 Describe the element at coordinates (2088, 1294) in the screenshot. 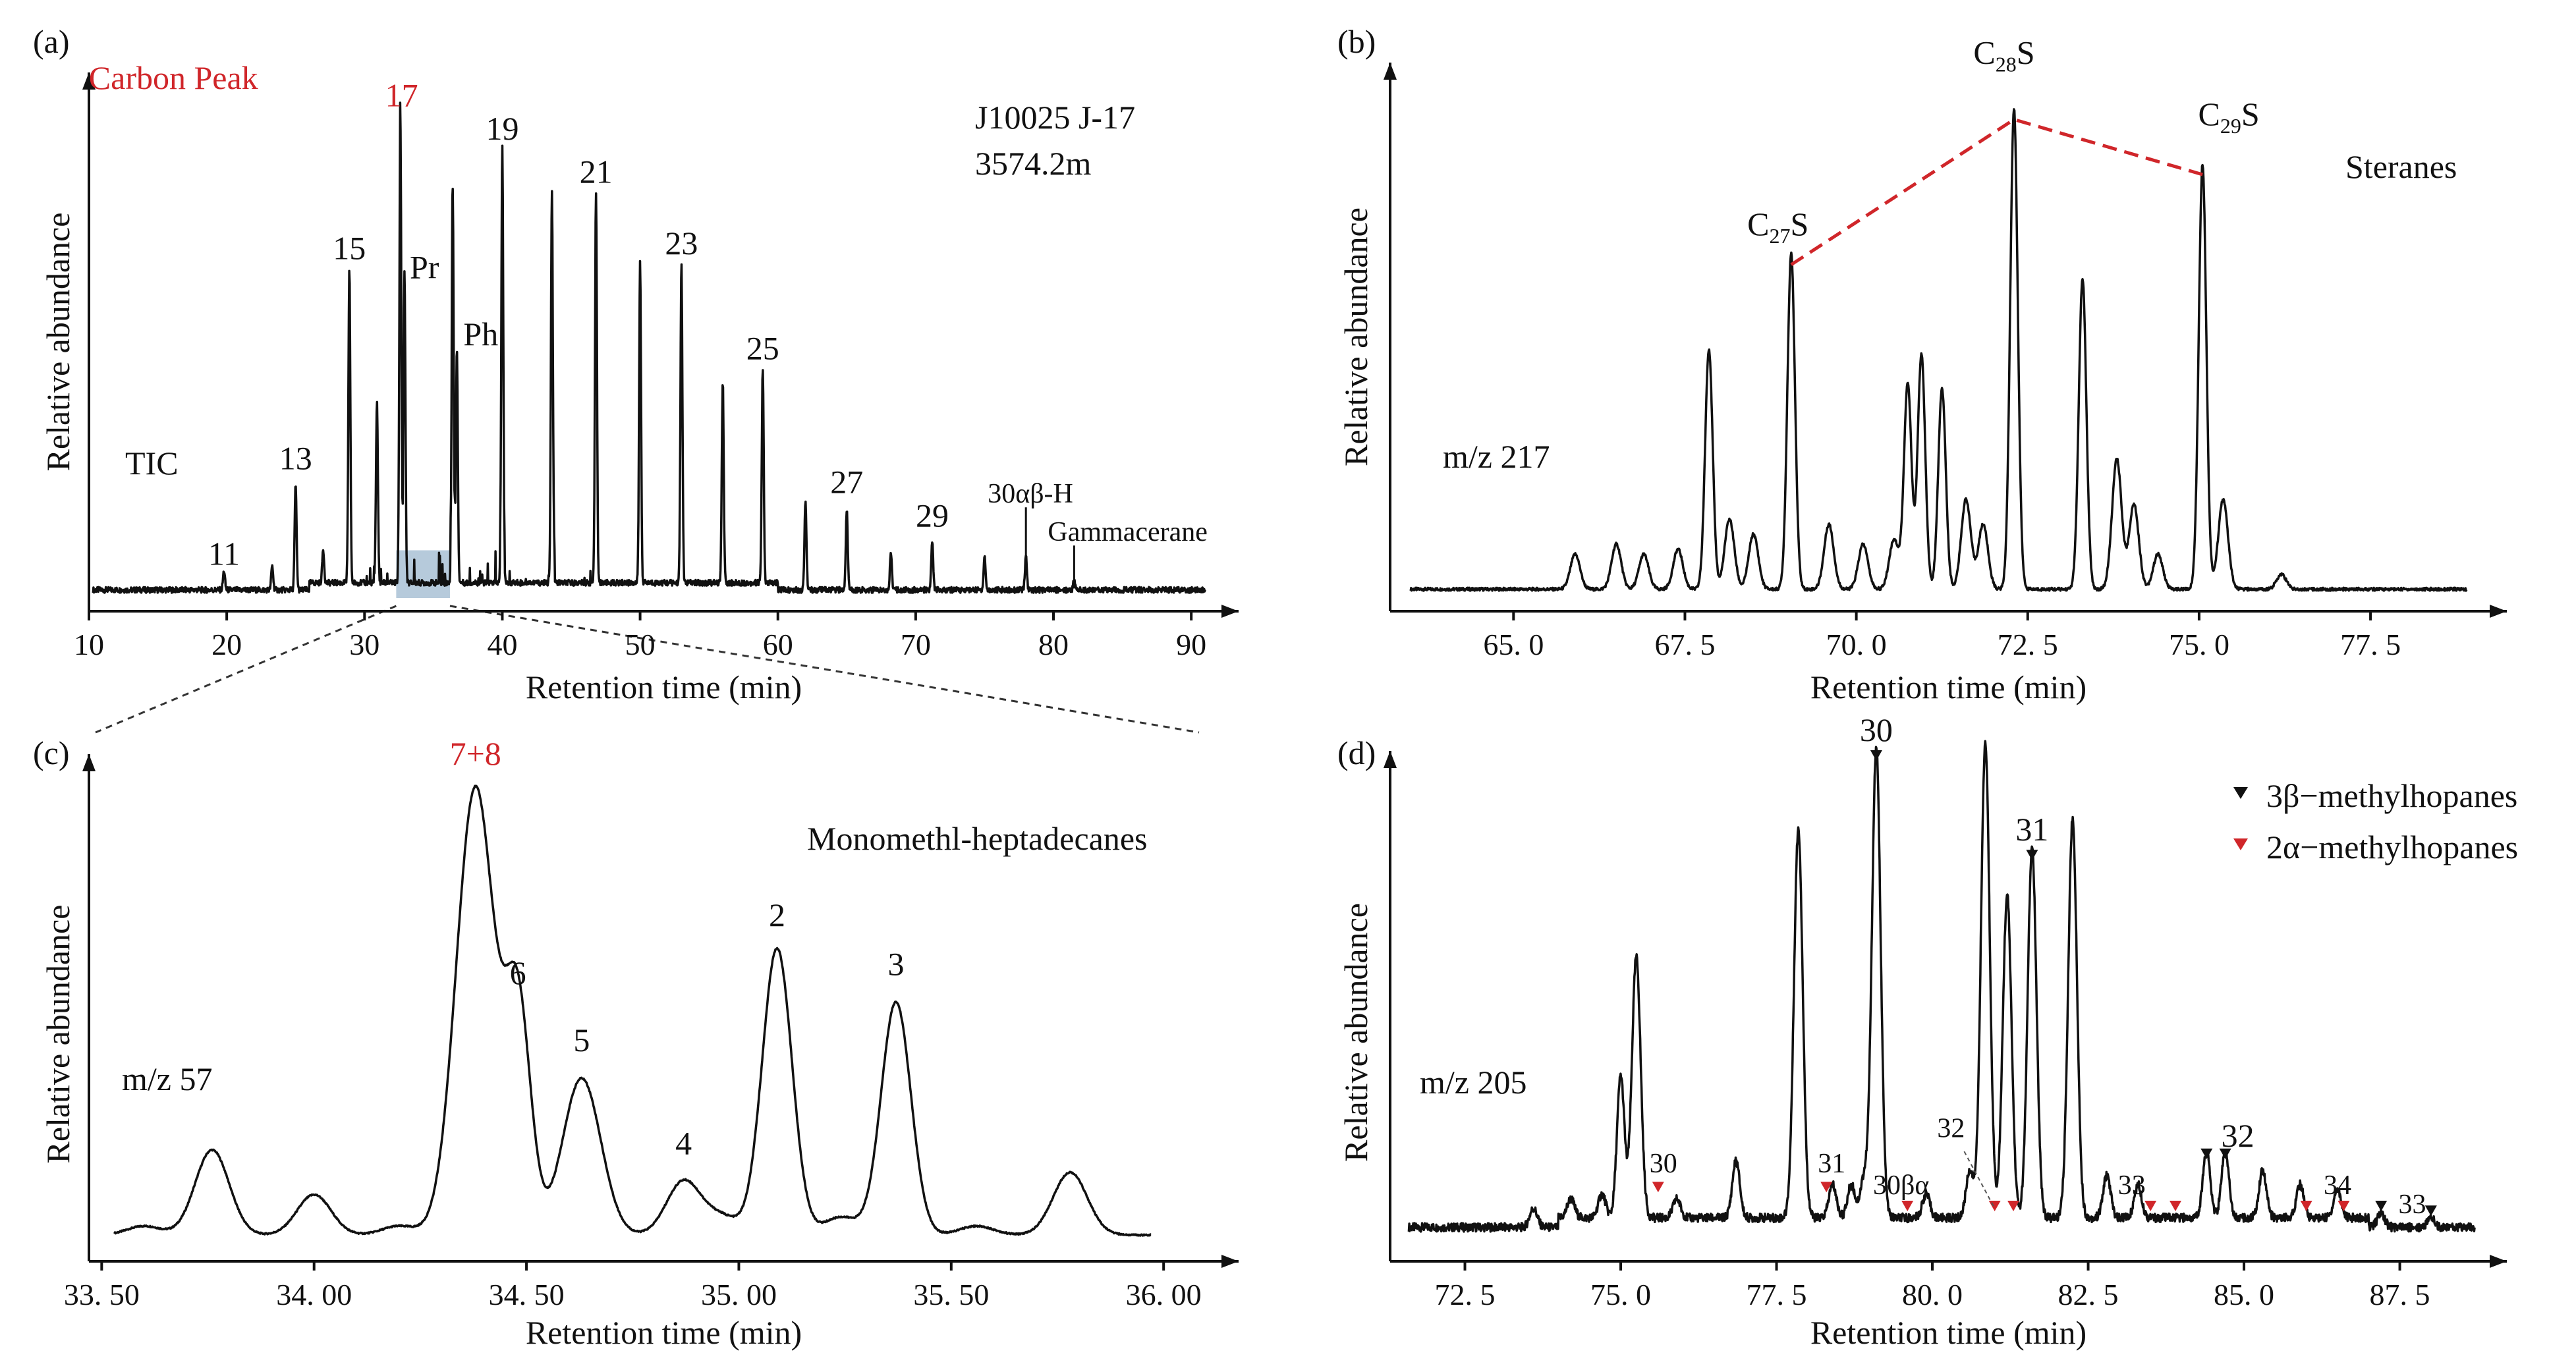

I see `x-tick-label: 82. 5` at that location.